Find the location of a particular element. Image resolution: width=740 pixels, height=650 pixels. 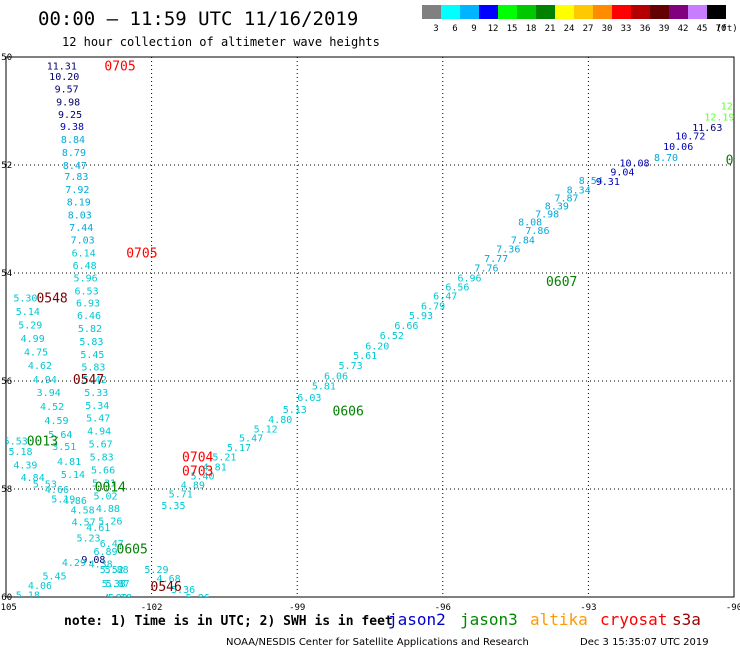

pass-time-label: 0604 is located at coordinates (733, 161).